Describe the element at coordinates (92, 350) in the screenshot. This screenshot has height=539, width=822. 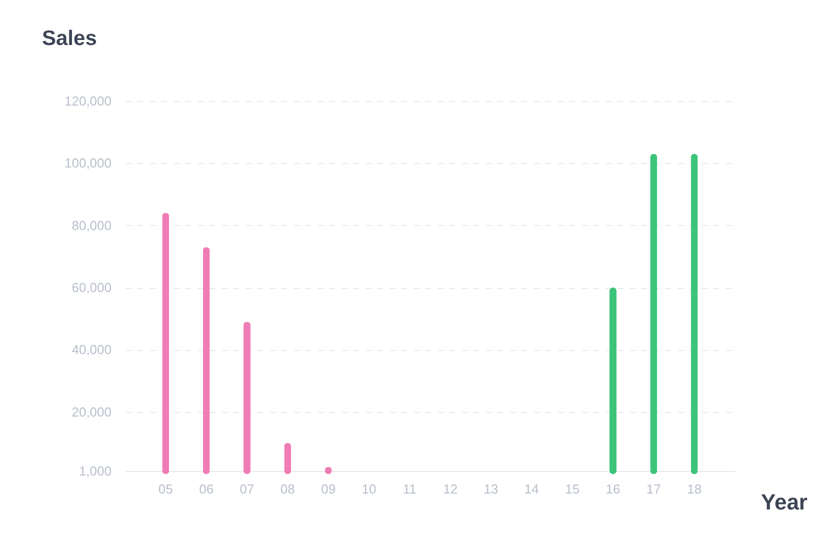
I see `y-tick-label: 40,000` at that location.